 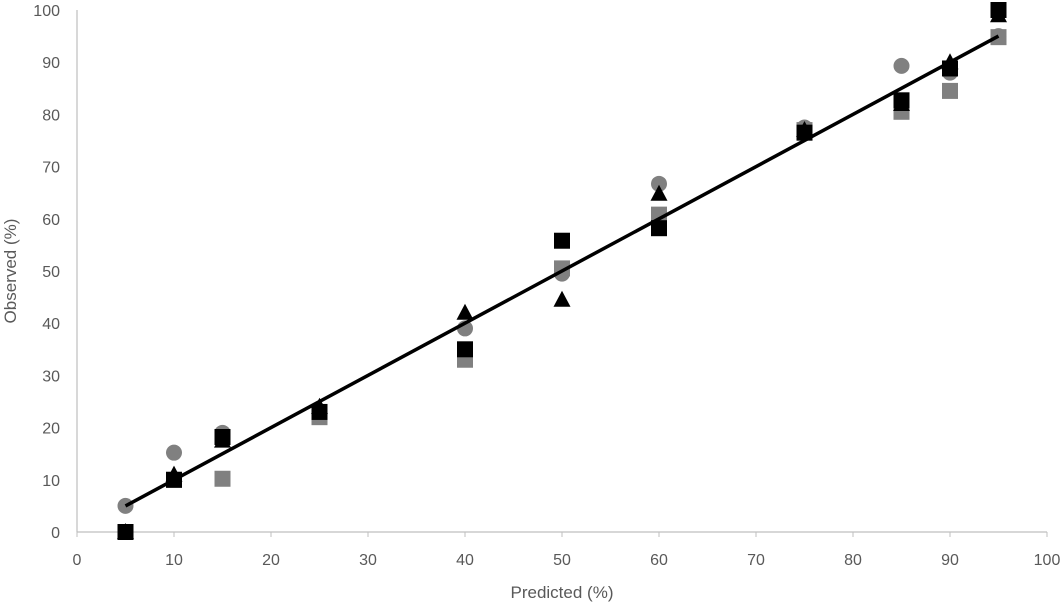 I want to click on y-tick-label: 60, so click(x=51, y=220).